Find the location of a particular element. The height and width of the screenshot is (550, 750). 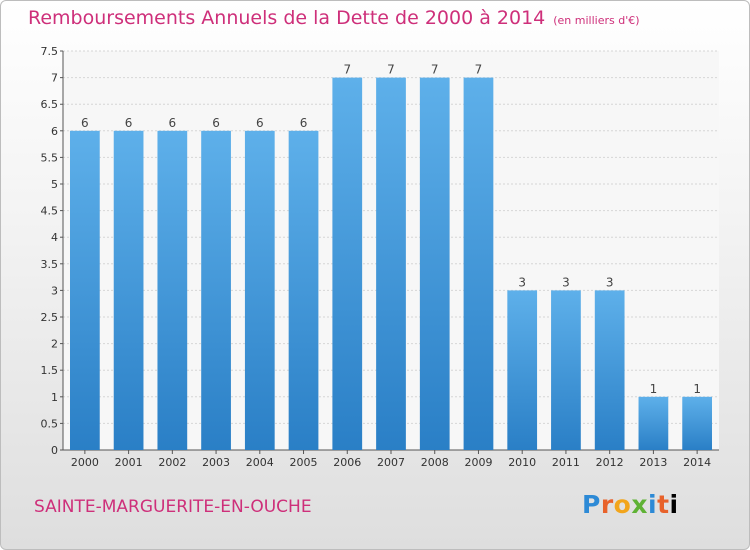

logo-letter: P is located at coordinates (591, 504).